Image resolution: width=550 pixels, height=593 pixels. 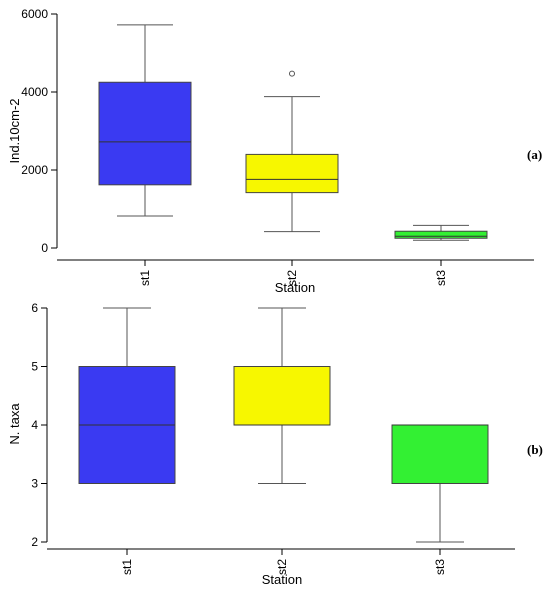 What do you see at coordinates (34, 367) in the screenshot?
I see `y-tick-label-b: 5` at bounding box center [34, 367].